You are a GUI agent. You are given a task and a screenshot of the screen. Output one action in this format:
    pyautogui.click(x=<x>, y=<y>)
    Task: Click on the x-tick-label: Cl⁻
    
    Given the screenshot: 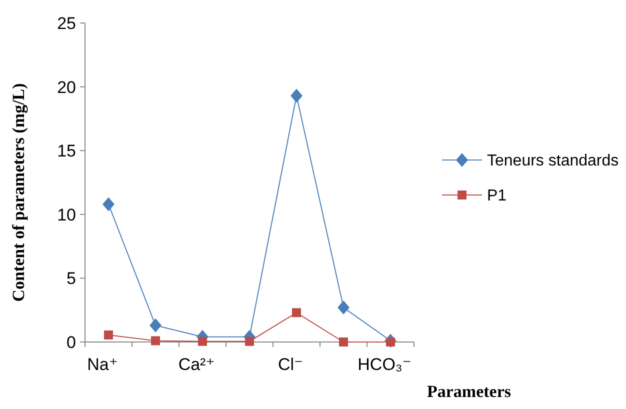 What is the action you would take?
    pyautogui.click(x=291, y=364)
    